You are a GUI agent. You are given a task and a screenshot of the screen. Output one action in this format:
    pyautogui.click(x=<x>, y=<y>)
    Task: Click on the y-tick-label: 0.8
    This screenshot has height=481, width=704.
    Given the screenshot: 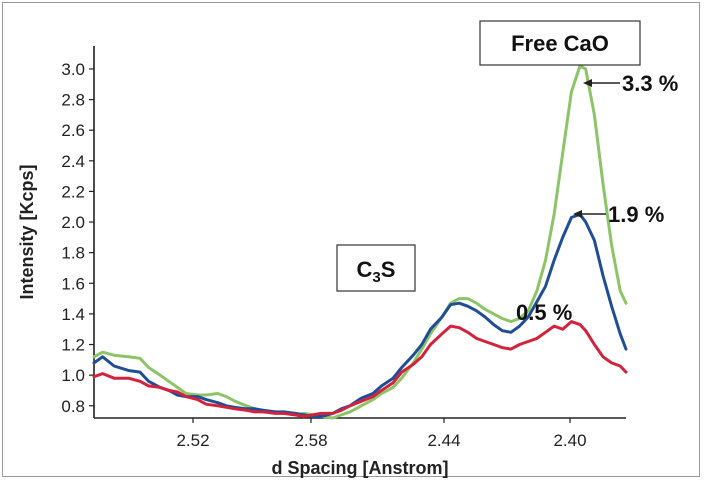 What is the action you would take?
    pyautogui.click(x=73, y=406)
    